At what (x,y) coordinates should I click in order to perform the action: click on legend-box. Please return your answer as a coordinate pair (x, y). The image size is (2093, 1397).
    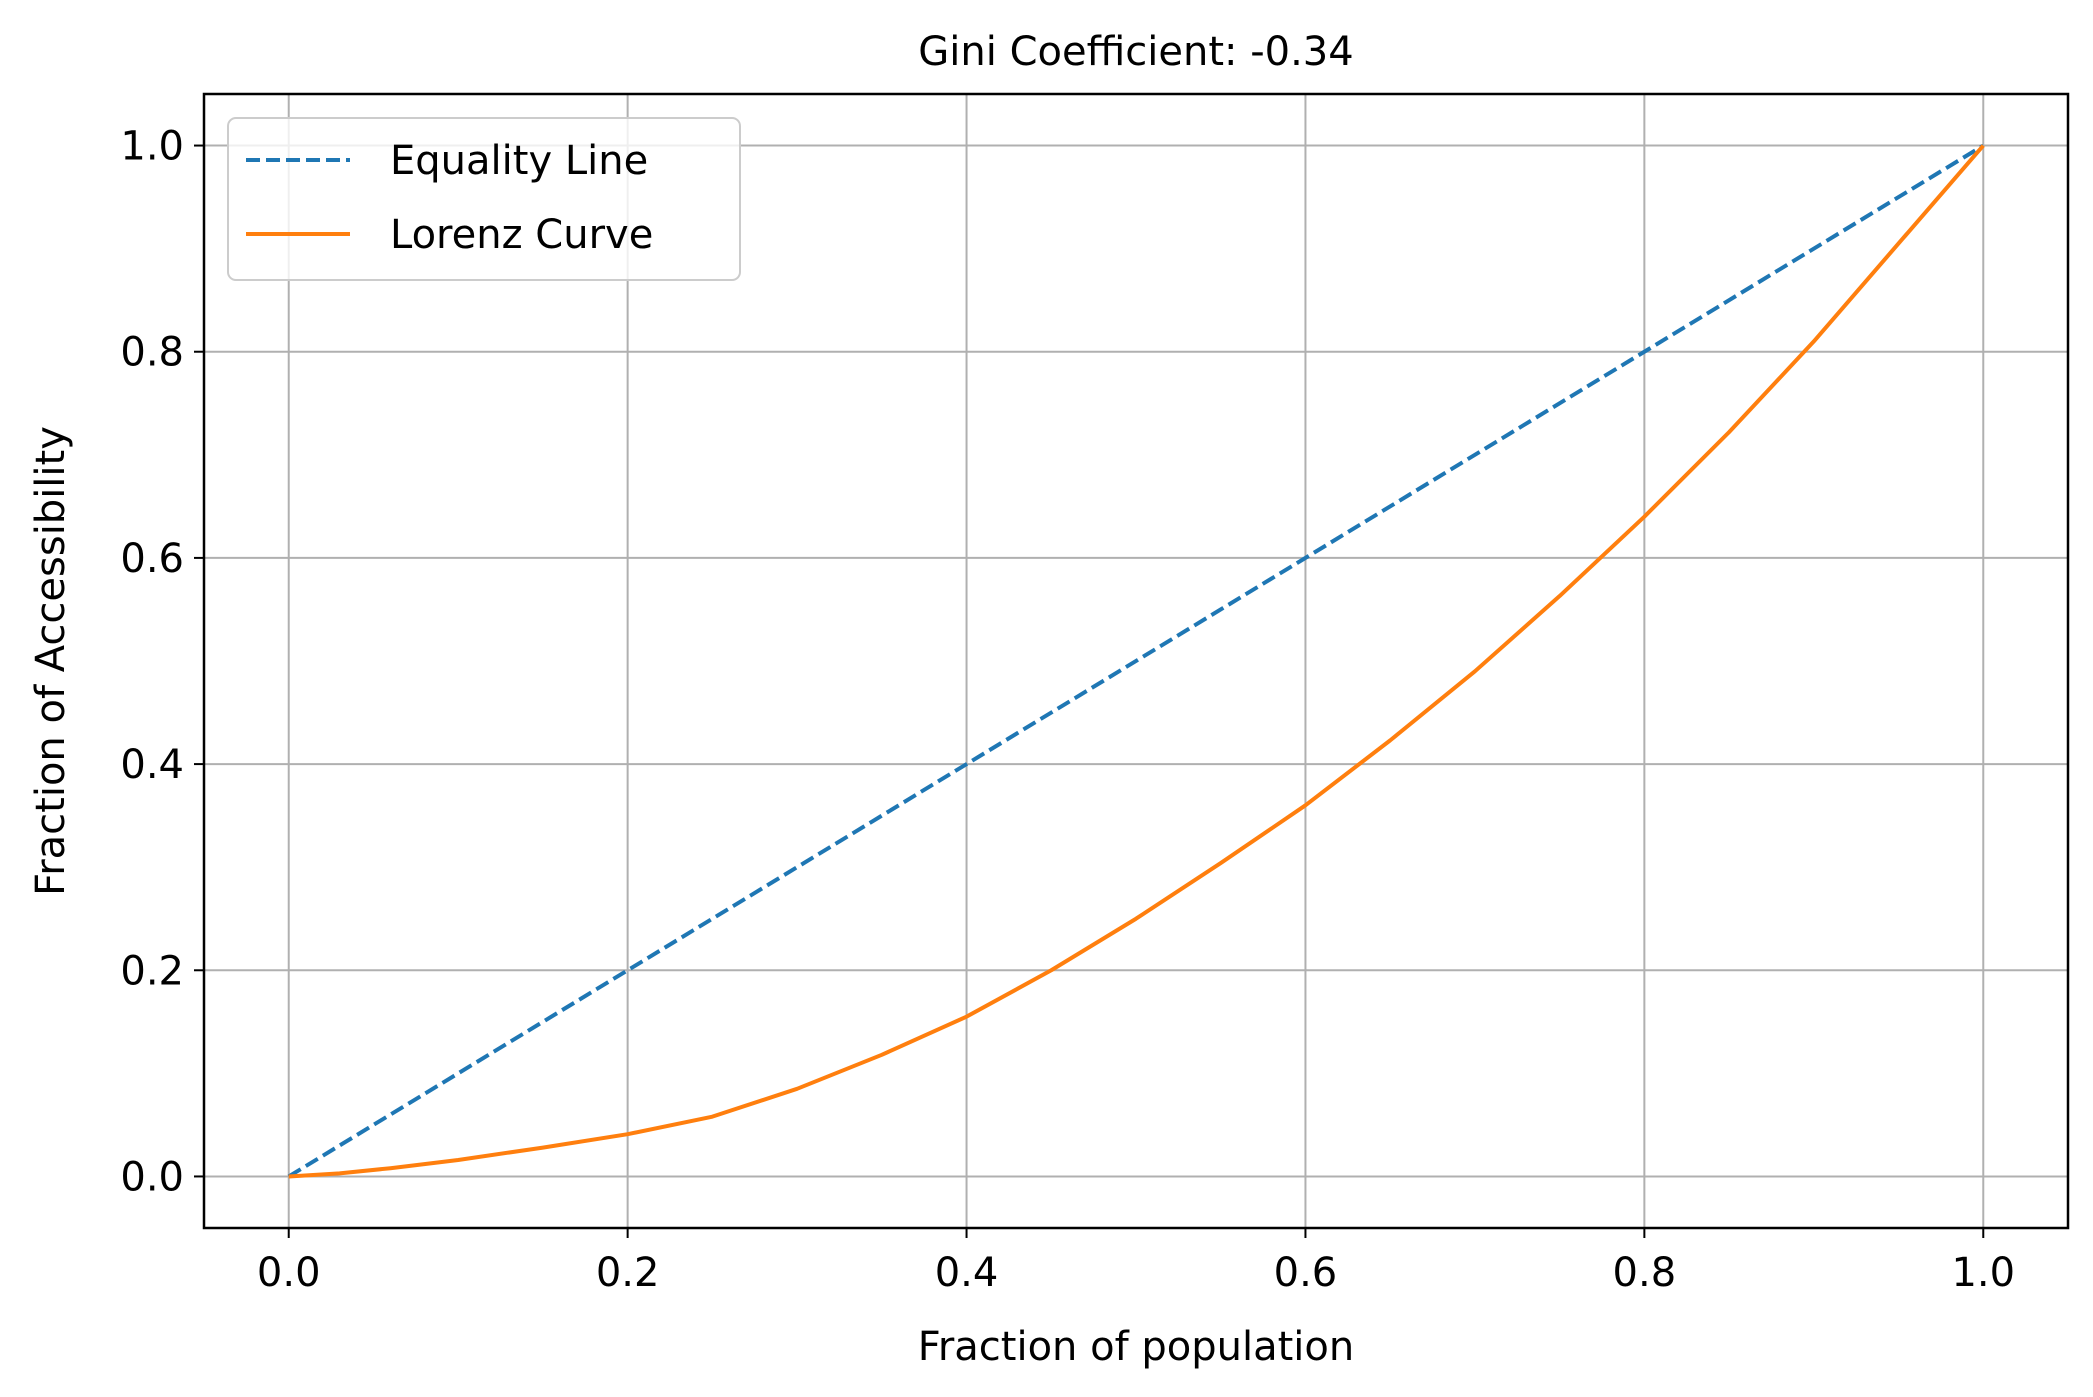
    Looking at the image, I should click on (484, 199).